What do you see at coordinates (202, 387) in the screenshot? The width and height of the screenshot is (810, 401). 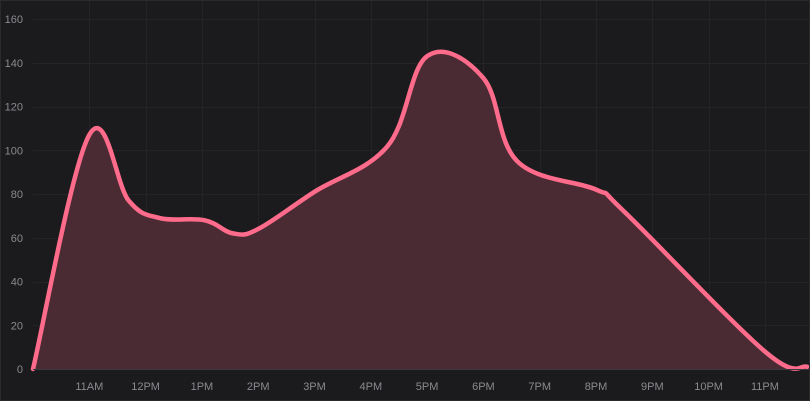 I see `x-tick-label: 1PM` at bounding box center [202, 387].